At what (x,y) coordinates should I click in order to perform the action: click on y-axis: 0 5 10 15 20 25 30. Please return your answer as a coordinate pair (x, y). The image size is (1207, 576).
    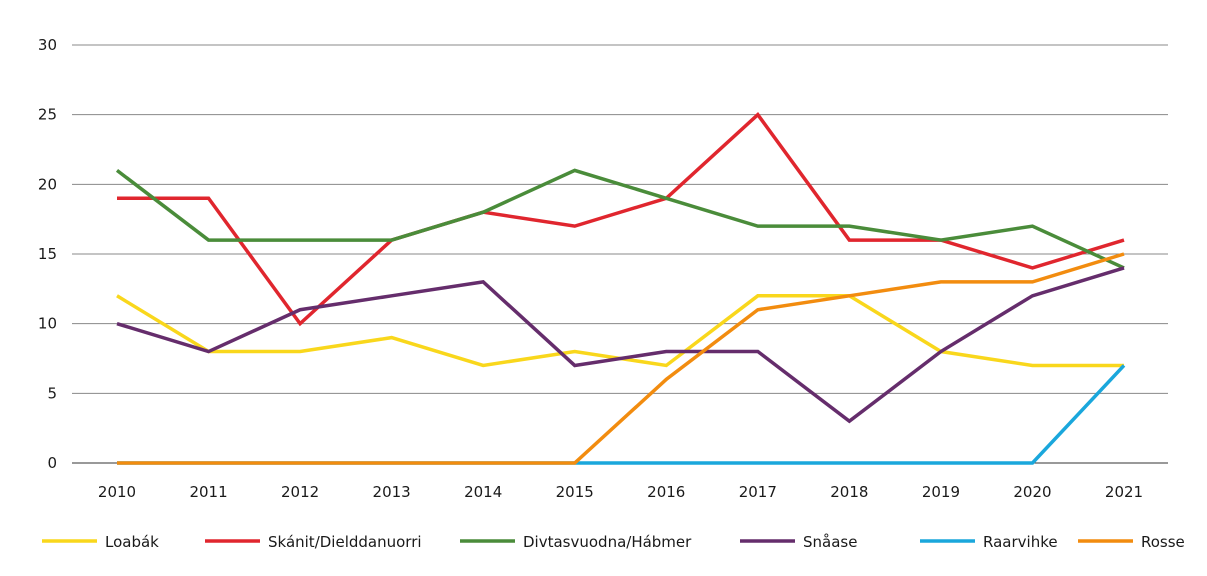
    Looking at the image, I should click on (47, 254).